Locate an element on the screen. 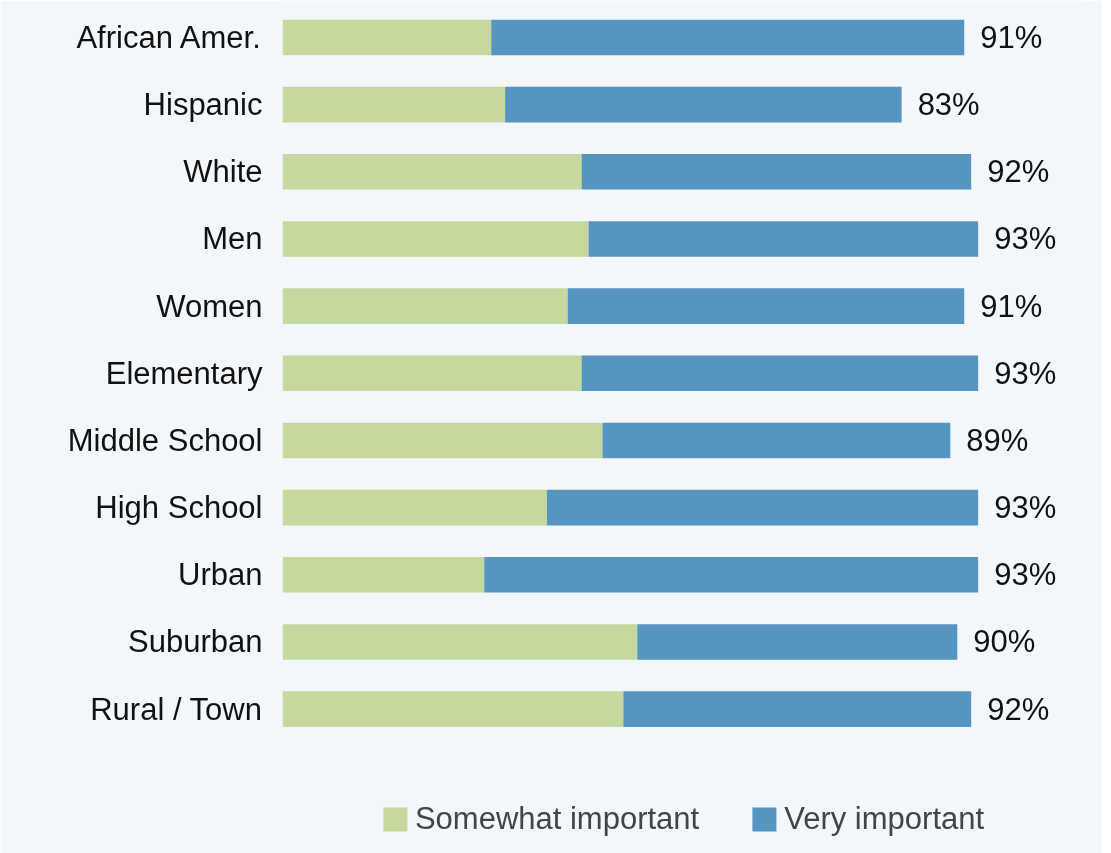 This screenshot has width=1111, height=853. y-tick-label: Hispanic is located at coordinates (203, 105).